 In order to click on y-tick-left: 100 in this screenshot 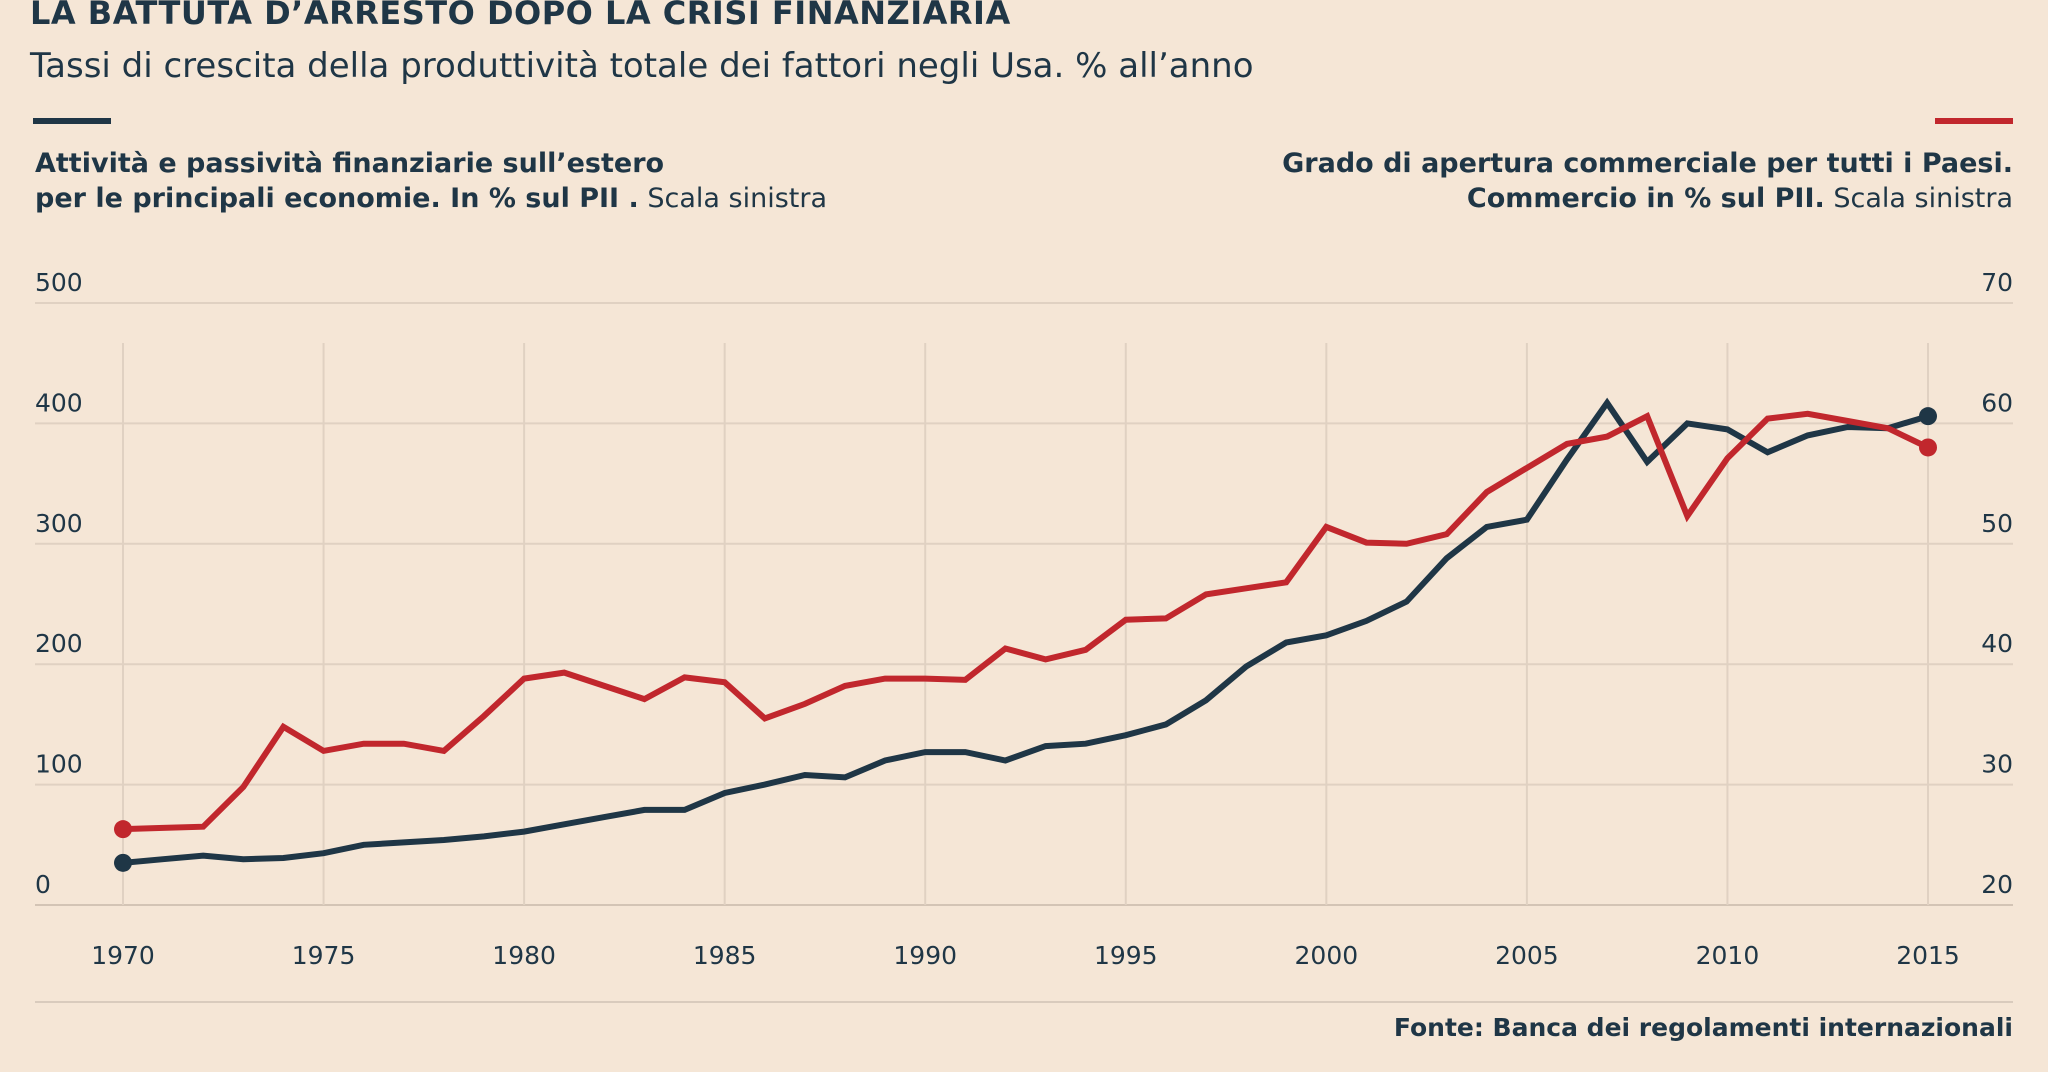, I will do `click(59, 764)`.